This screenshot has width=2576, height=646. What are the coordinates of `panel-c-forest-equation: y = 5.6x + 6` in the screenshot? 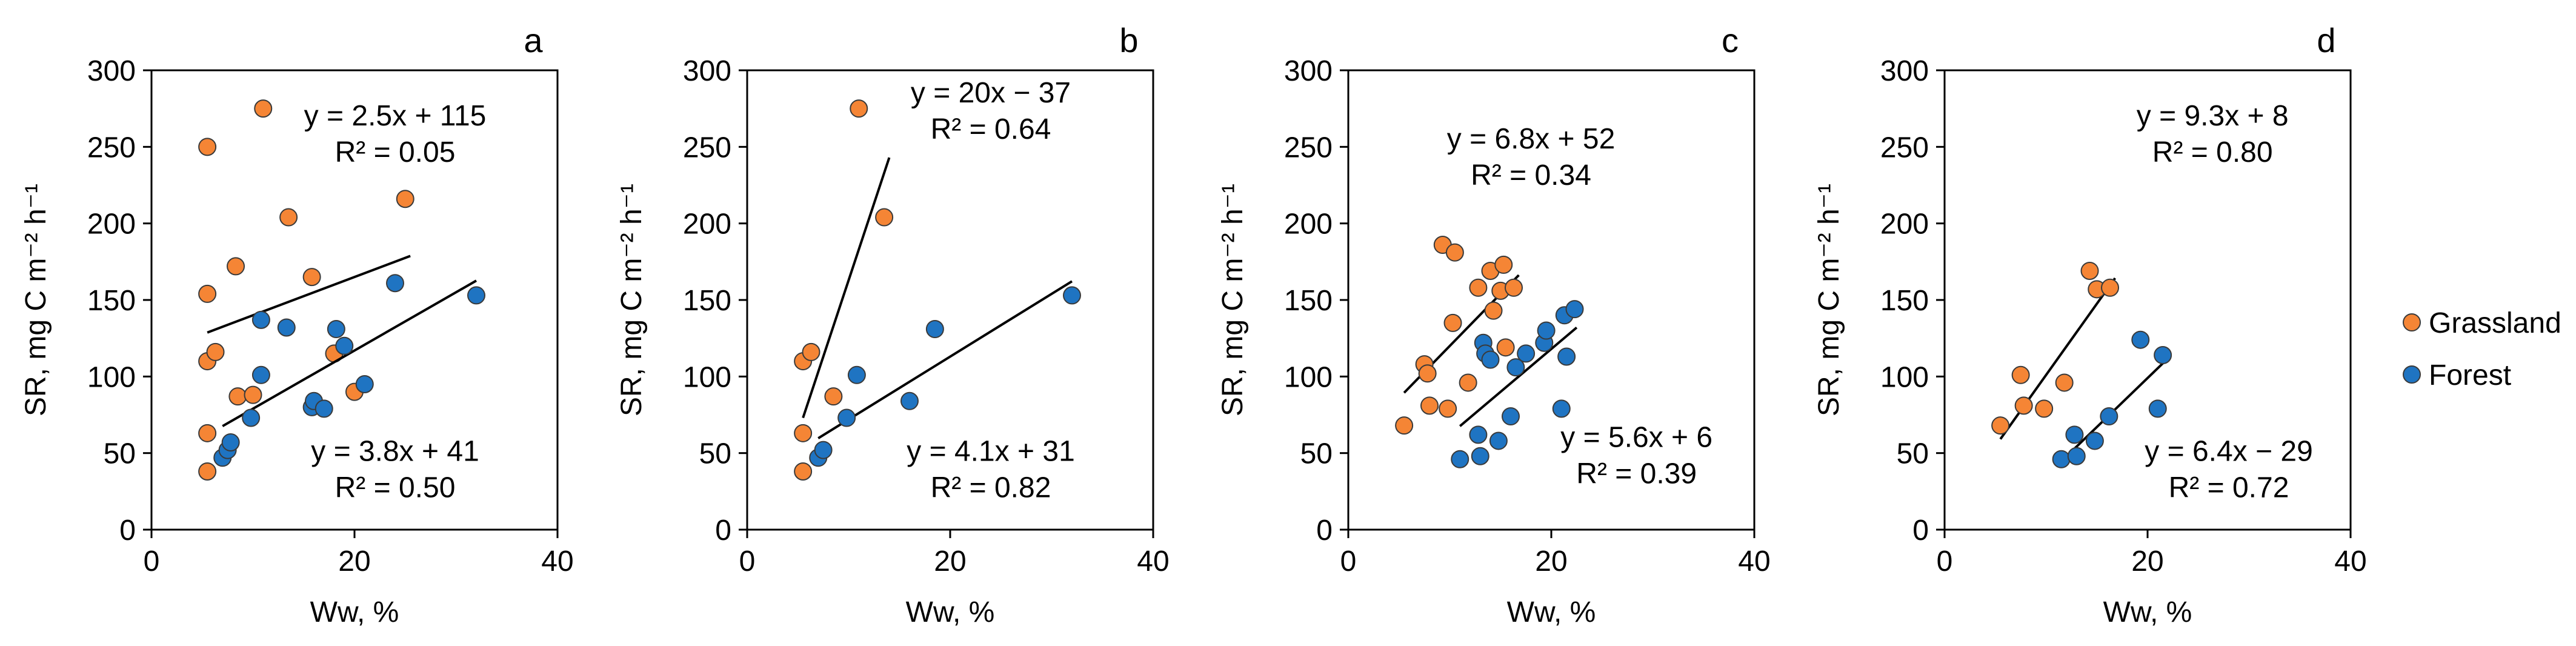 It's located at (1636, 438).